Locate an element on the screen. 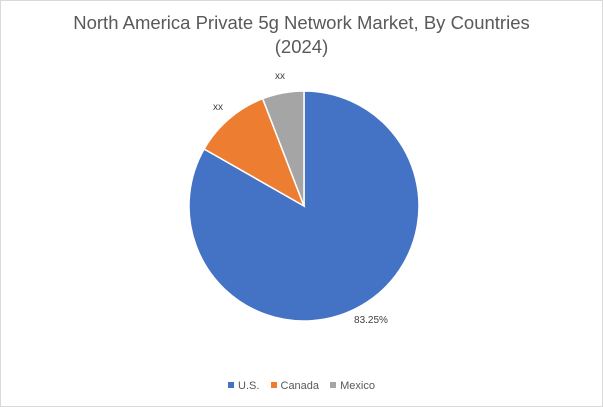  data-label: 83.25% is located at coordinates (371, 320).